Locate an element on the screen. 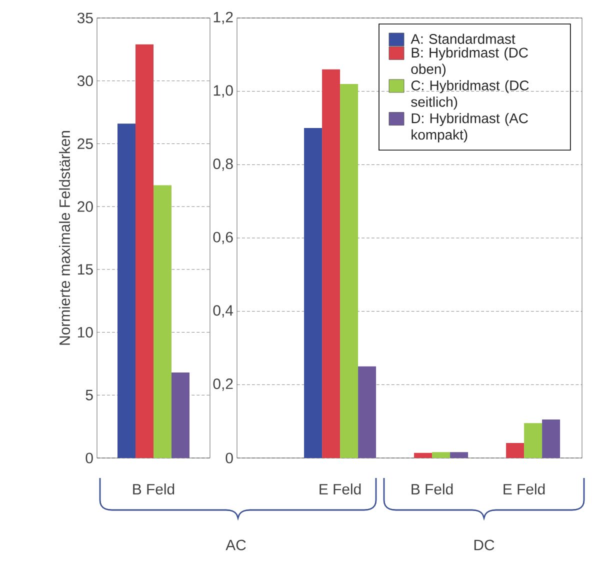 The image size is (592, 570). text: DC is located at coordinates (484, 545).